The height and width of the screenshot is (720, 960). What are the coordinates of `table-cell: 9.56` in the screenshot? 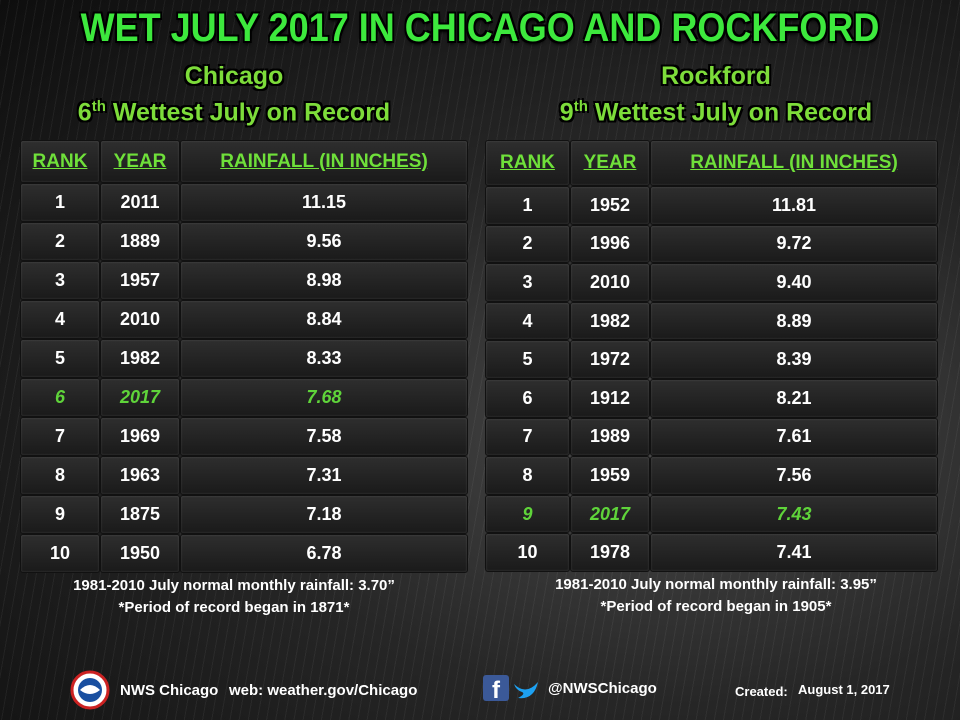 It's located at (324, 241).